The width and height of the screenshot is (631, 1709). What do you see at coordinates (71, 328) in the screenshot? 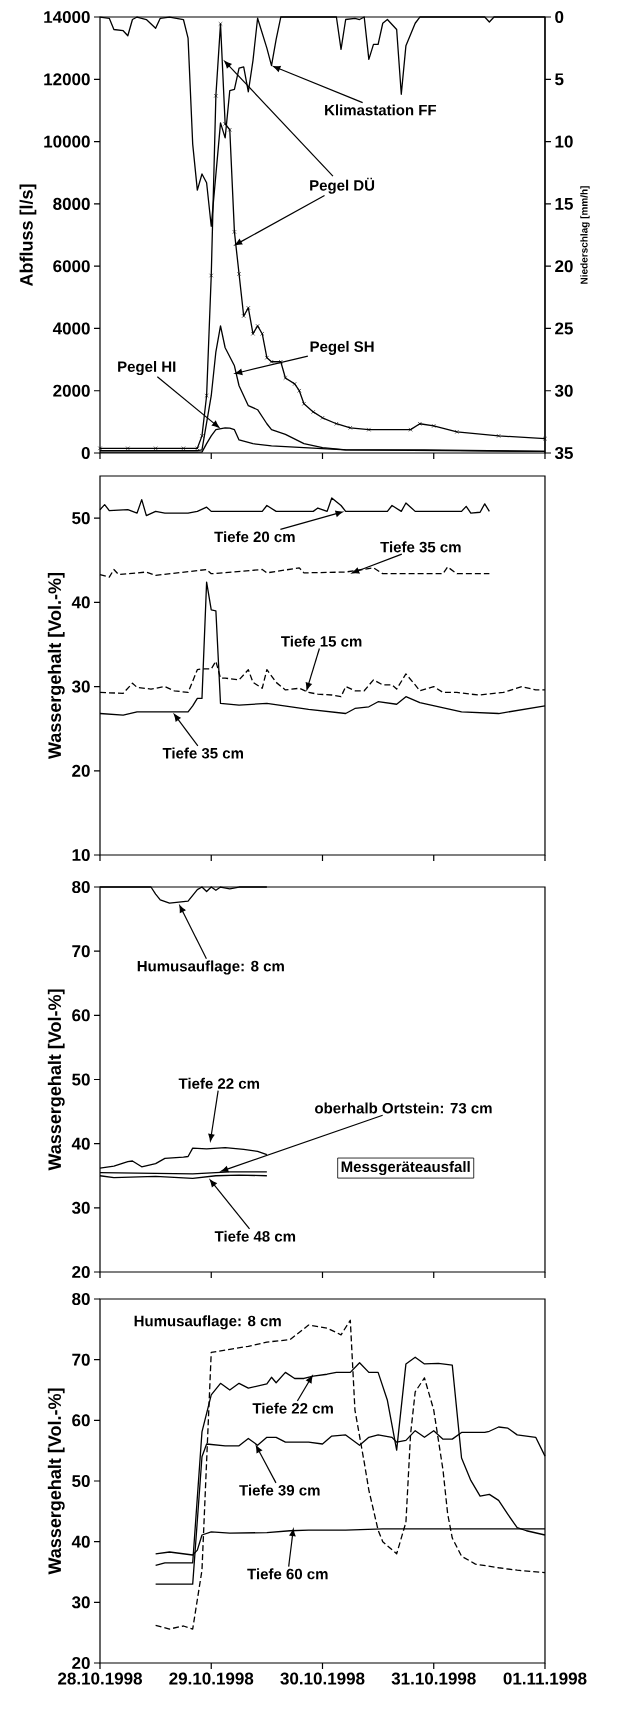
I see `y-tick-label: 4000` at bounding box center [71, 328].